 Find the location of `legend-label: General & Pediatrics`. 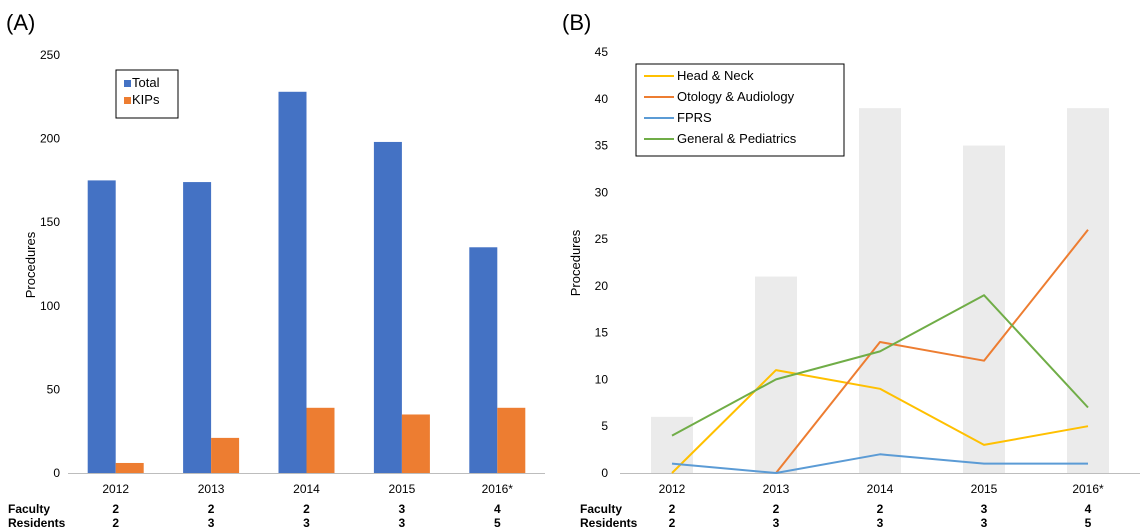

legend-label: General & Pediatrics is located at coordinates (737, 138).